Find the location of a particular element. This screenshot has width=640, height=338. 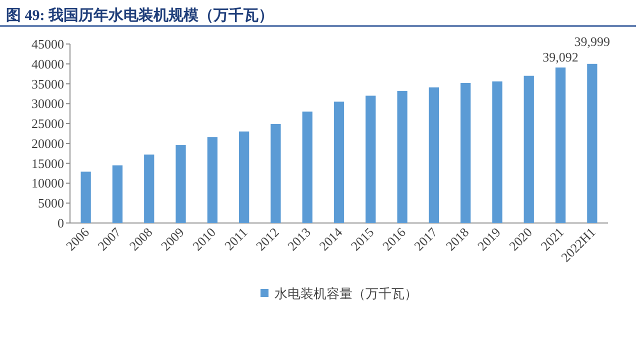

y-tick-label: 5000 is located at coordinates (51, 203).